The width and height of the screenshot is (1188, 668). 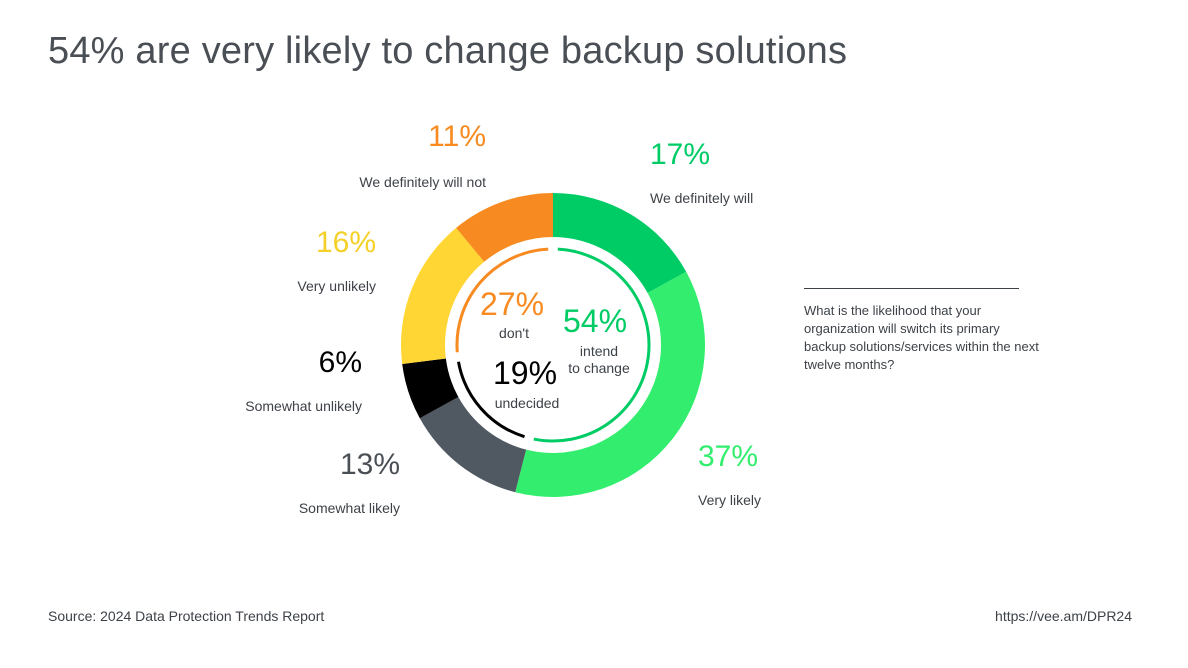 What do you see at coordinates (911, 288) in the screenshot?
I see `question-rule` at bounding box center [911, 288].